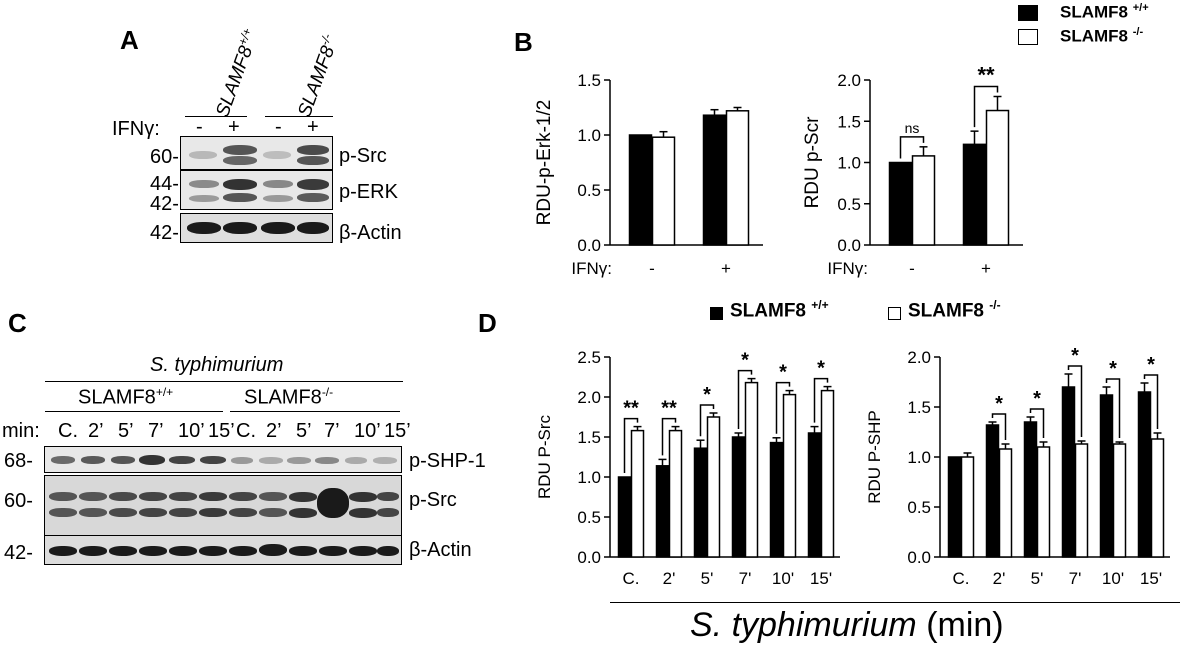  I want to click on panel-a-blot-perk, so click(256, 190).